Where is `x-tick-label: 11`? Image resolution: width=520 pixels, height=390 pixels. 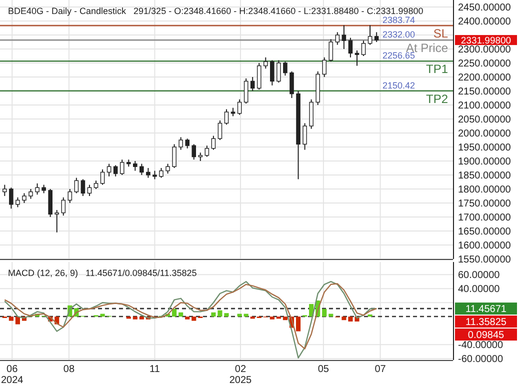 x-tick-label: 11 is located at coordinates (155, 369).